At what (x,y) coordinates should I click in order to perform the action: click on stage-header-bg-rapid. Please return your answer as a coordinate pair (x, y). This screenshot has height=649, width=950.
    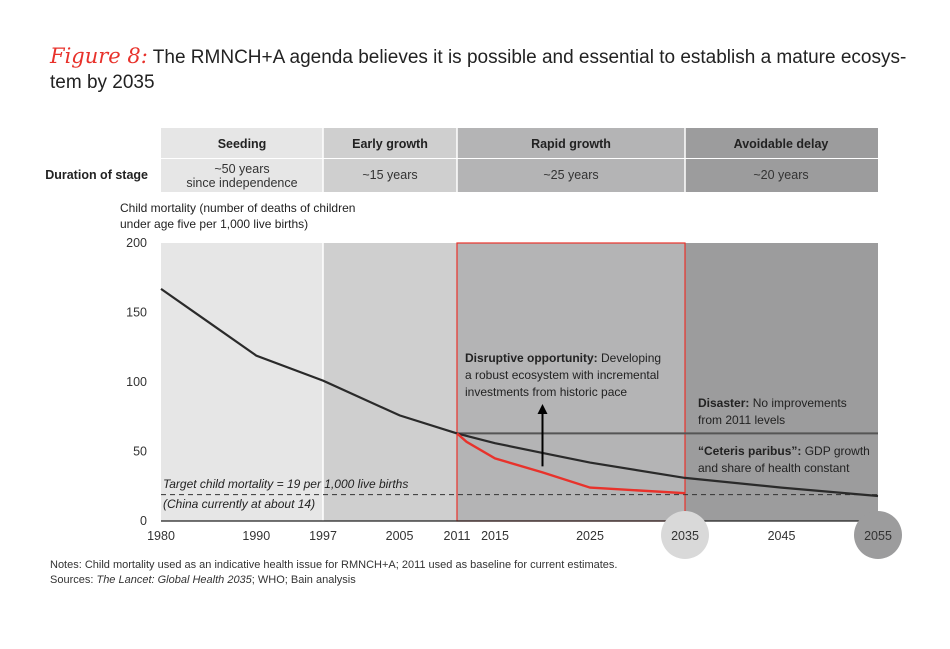
    Looking at the image, I should click on (571, 143).